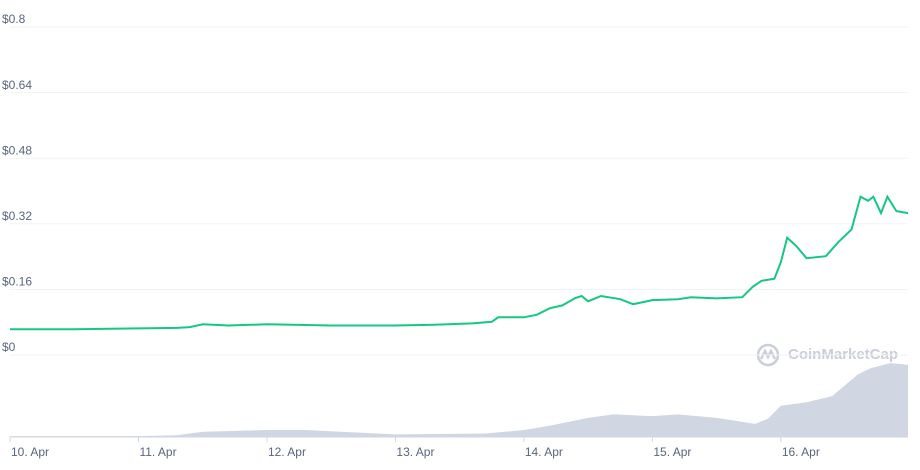  Describe the element at coordinates (30, 452) in the screenshot. I see `x-tick-label: 10. Apr` at that location.